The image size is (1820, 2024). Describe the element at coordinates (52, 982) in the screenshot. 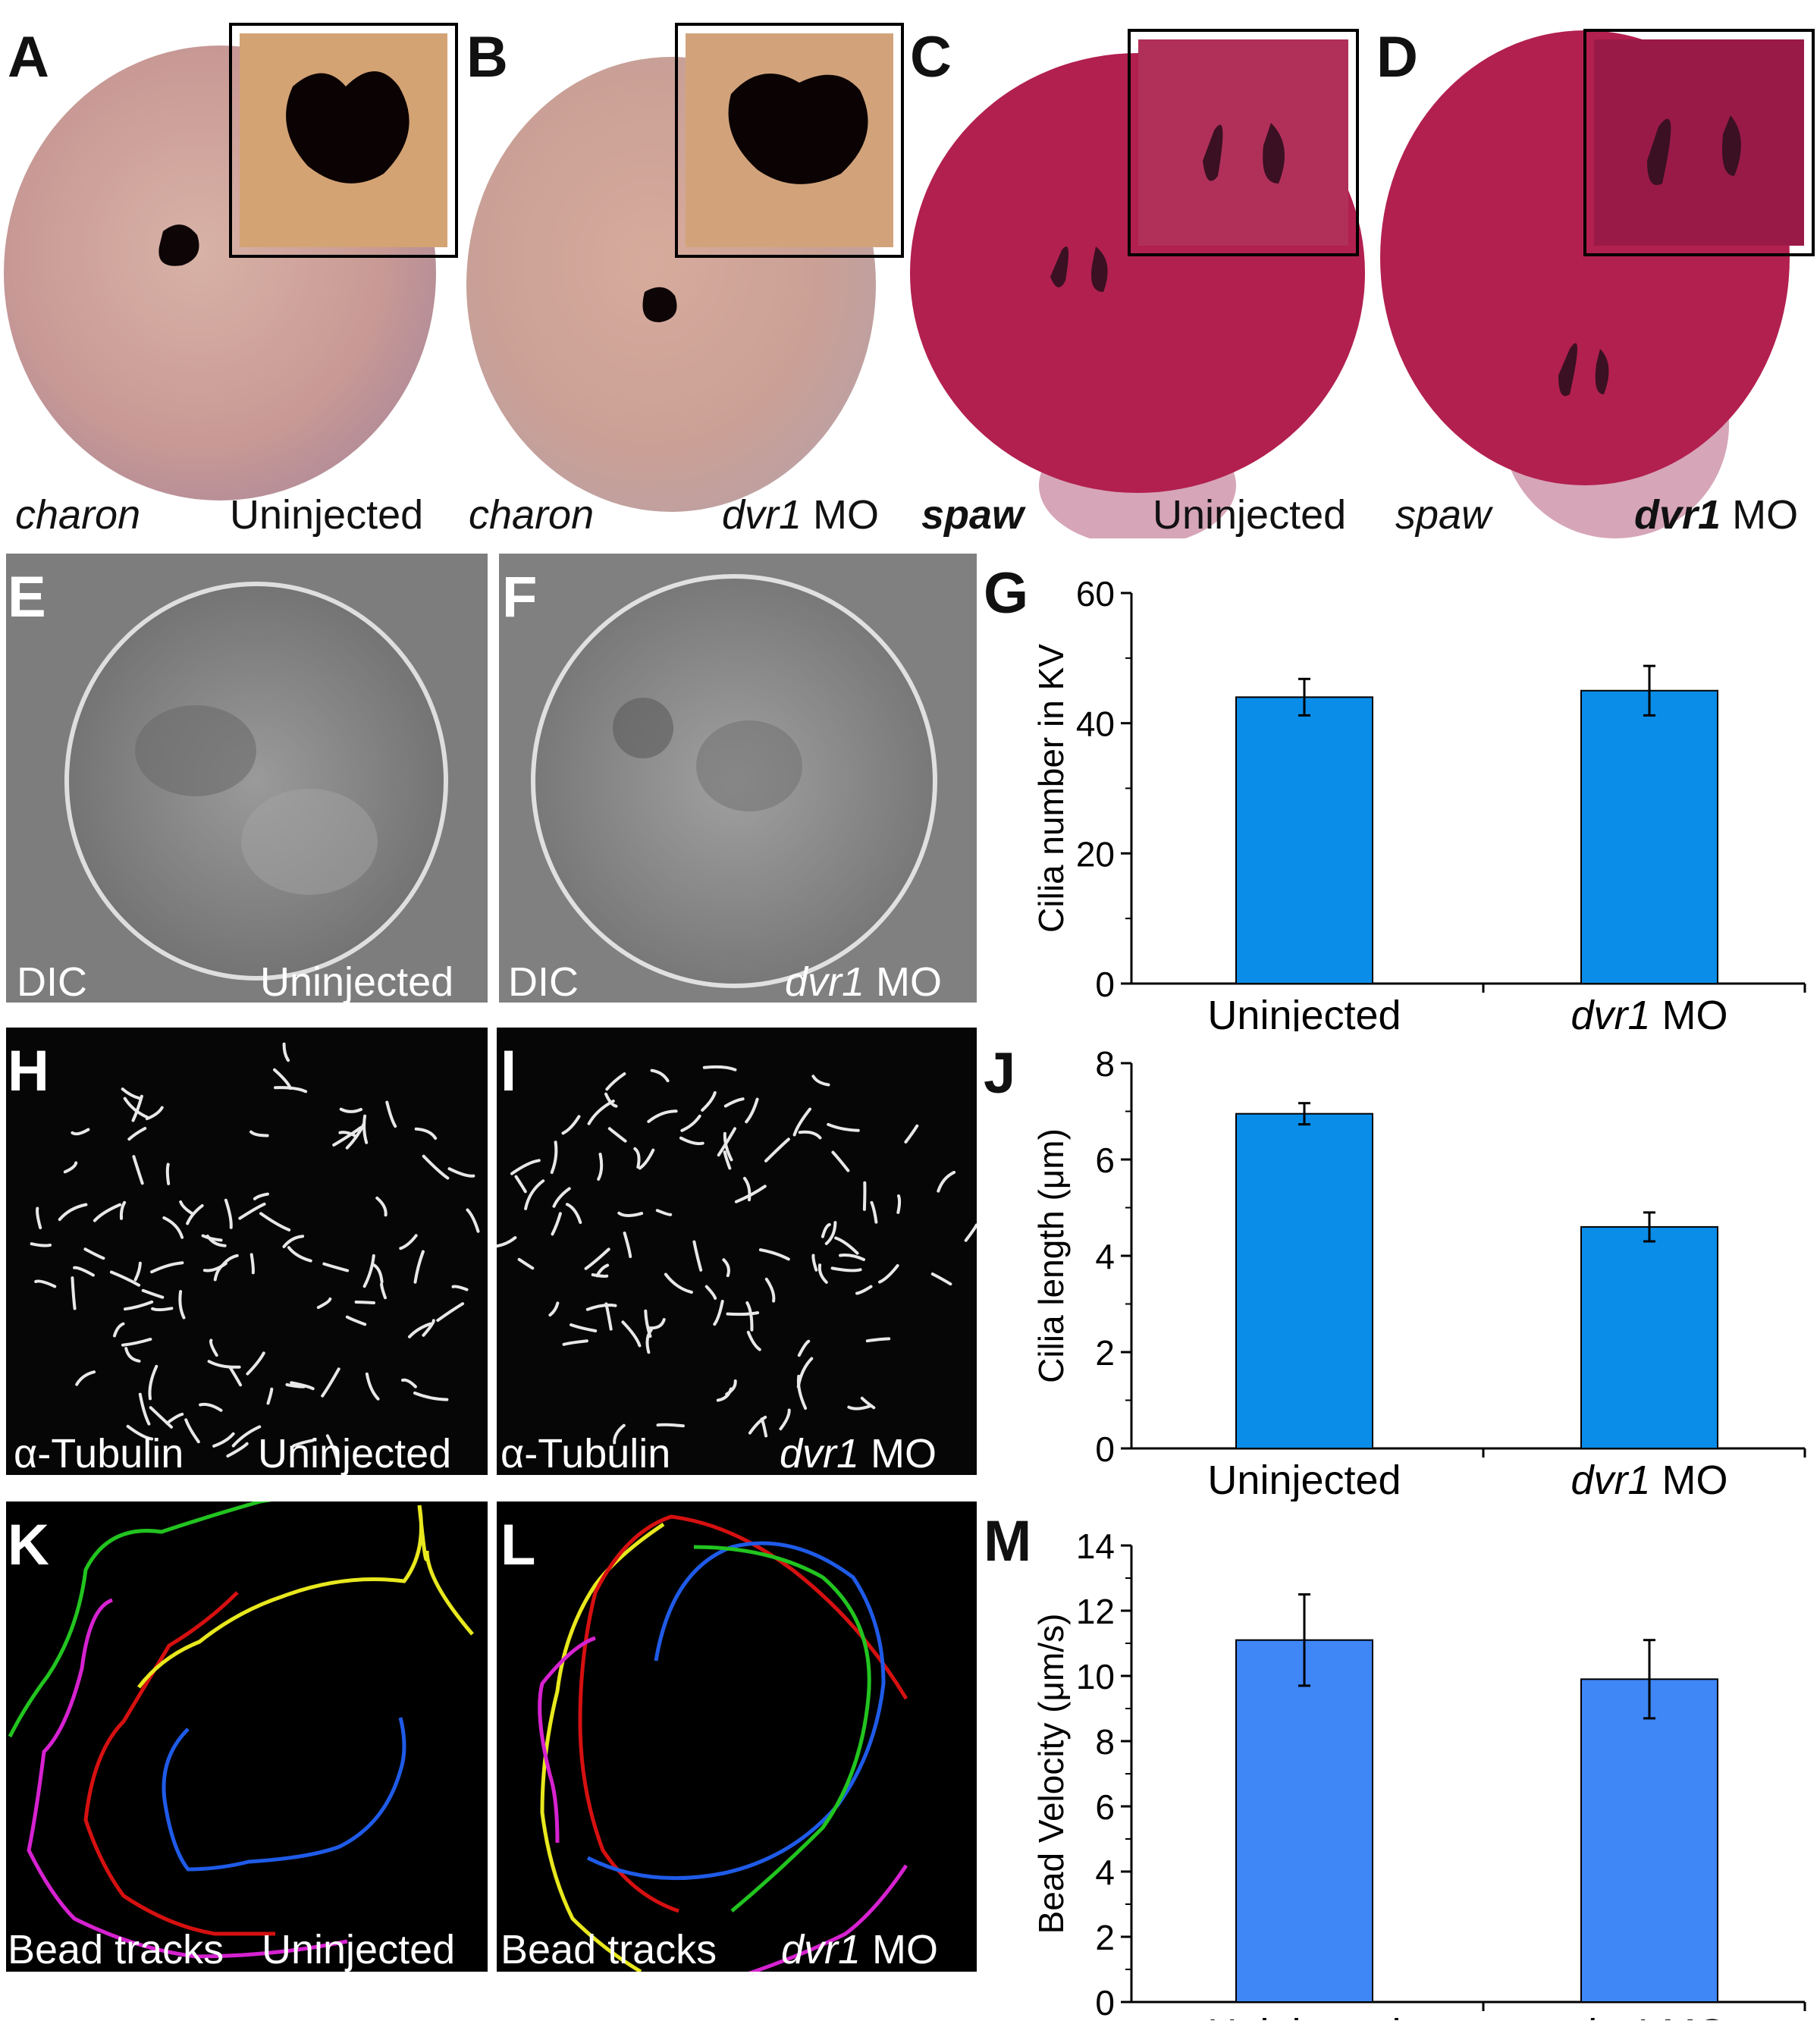

I see `method-label-e: DIC` at that location.